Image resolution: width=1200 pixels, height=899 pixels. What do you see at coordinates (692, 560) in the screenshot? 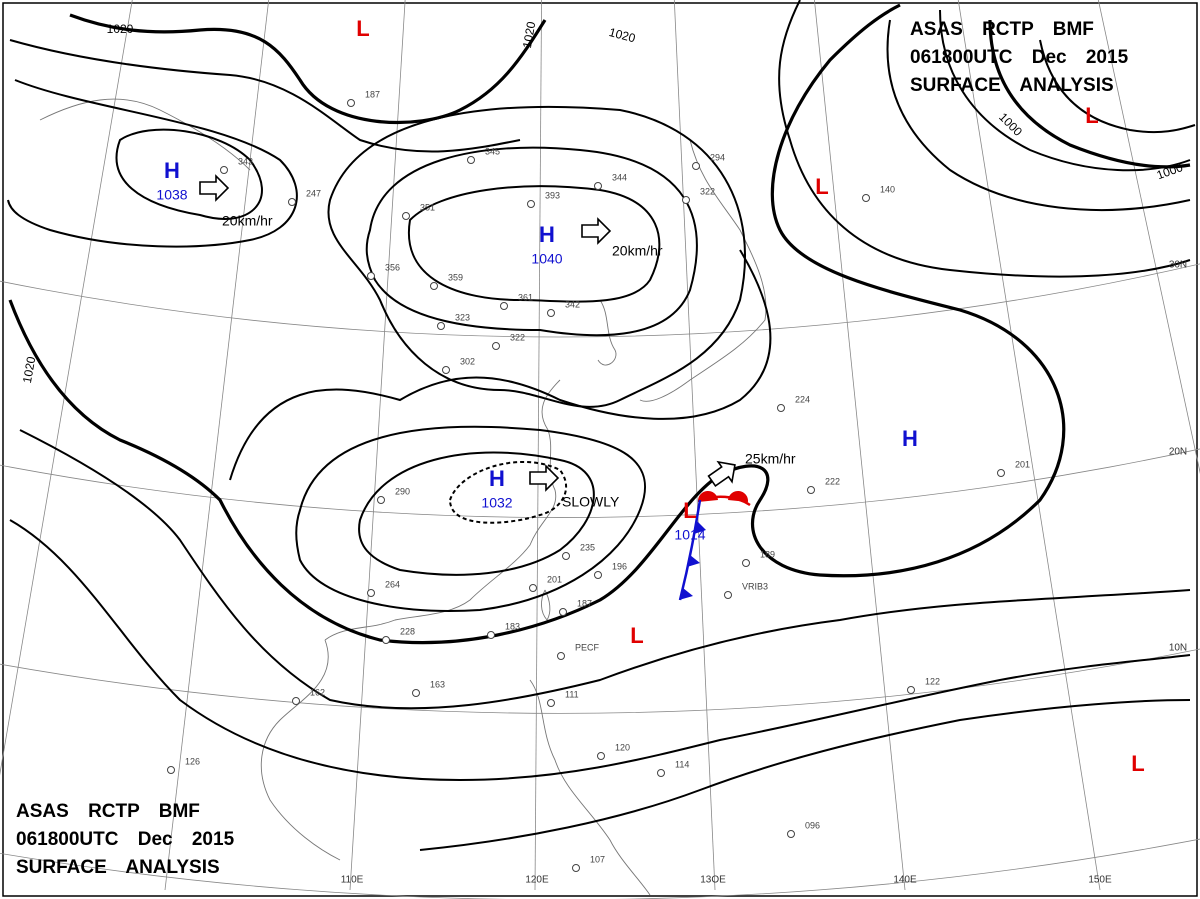
I see `cold-front-symbols` at bounding box center [692, 560].